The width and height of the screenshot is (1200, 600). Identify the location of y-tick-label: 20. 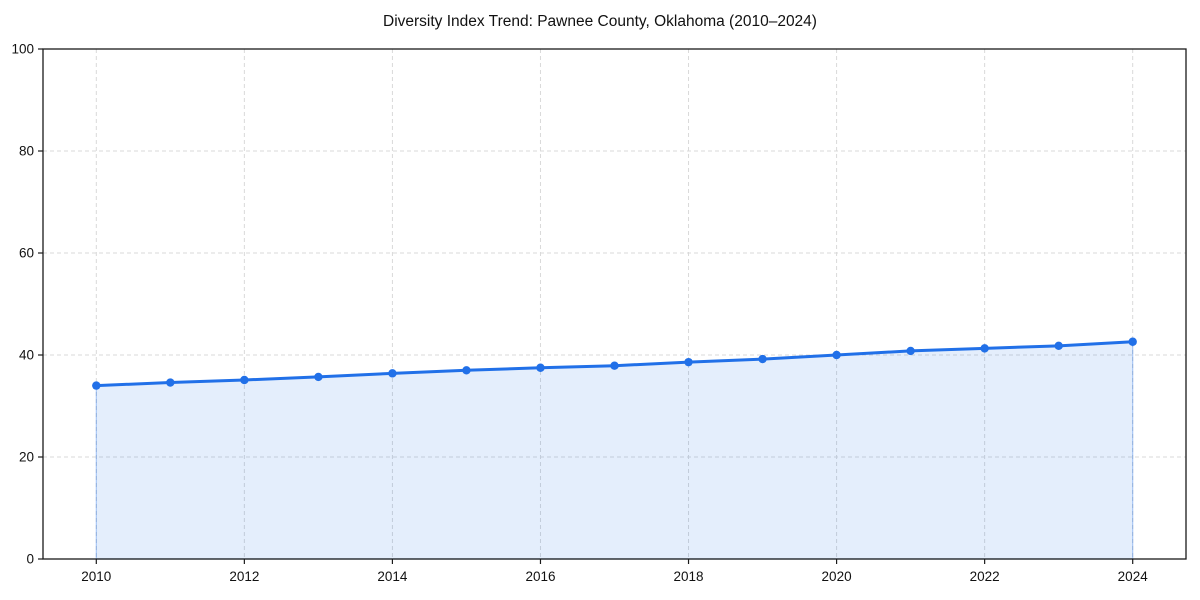
(26, 457).